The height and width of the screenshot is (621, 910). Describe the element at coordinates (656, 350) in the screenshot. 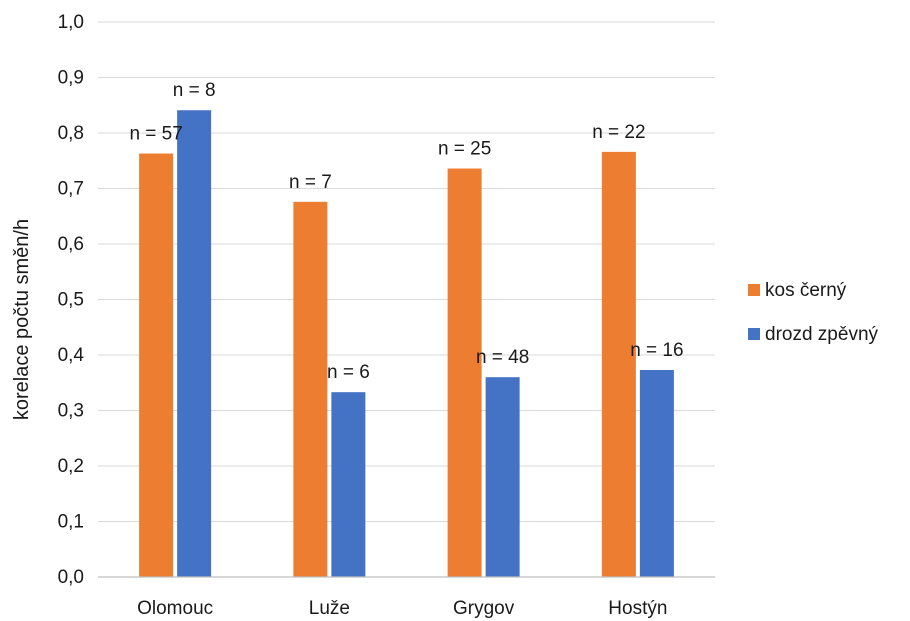

I see `bar-data-label: n = 16` at that location.